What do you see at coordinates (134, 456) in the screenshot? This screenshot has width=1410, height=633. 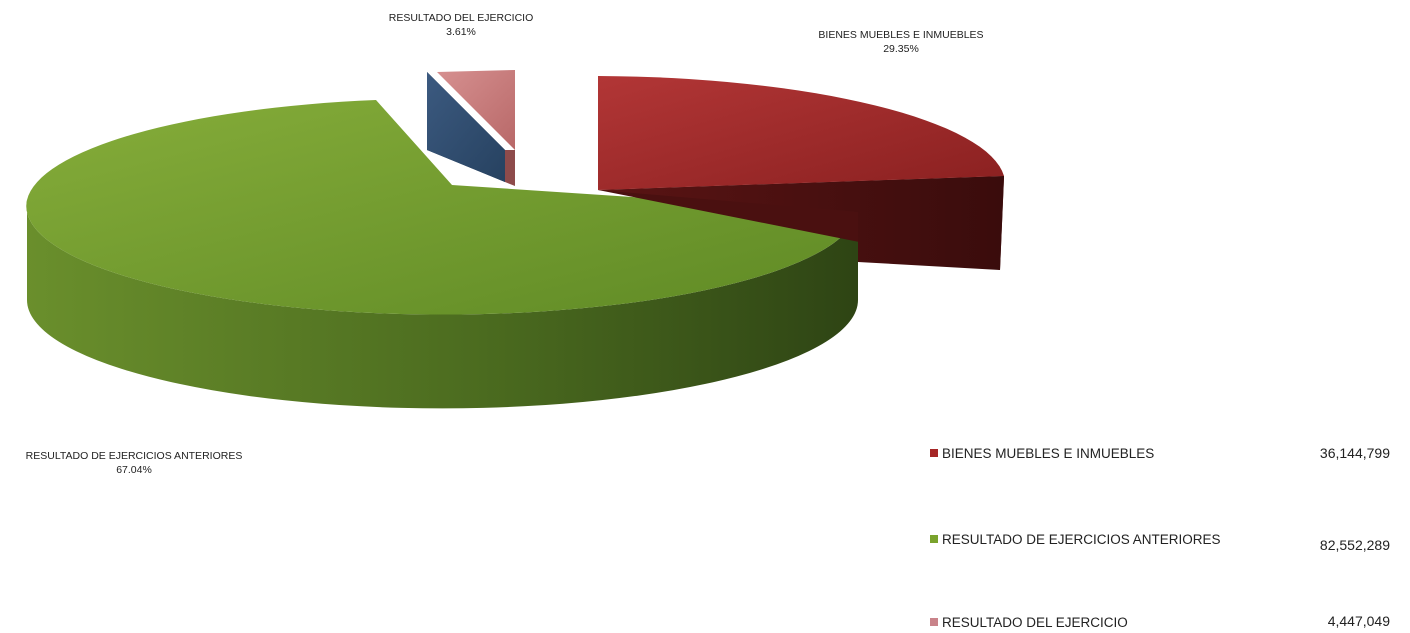 I see `data-label-name: RESULTADO DE EJERCICIOS ANTERIORES` at bounding box center [134, 456].